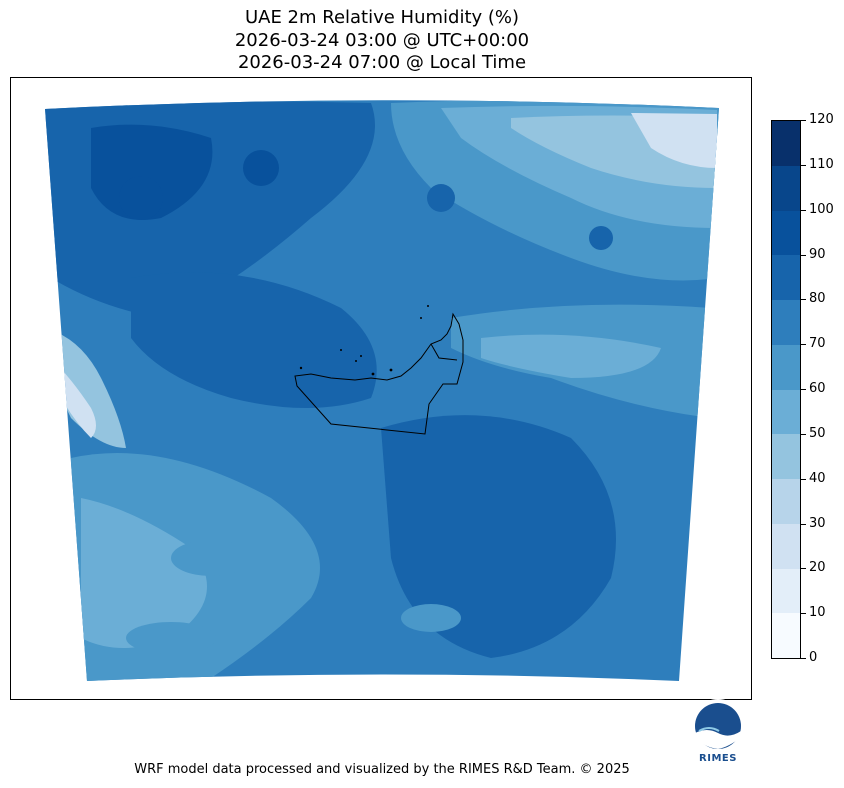 The image size is (844, 788). What do you see at coordinates (821, 164) in the screenshot?
I see `colorbar-tick-label: 110` at bounding box center [821, 164].